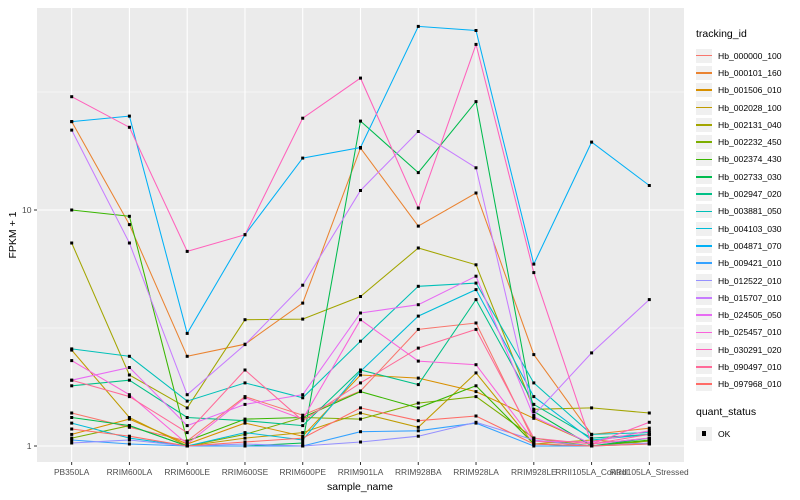  Describe the element at coordinates (245, 472) in the screenshot. I see `x-tick-label: RRIM600SE` at that location.